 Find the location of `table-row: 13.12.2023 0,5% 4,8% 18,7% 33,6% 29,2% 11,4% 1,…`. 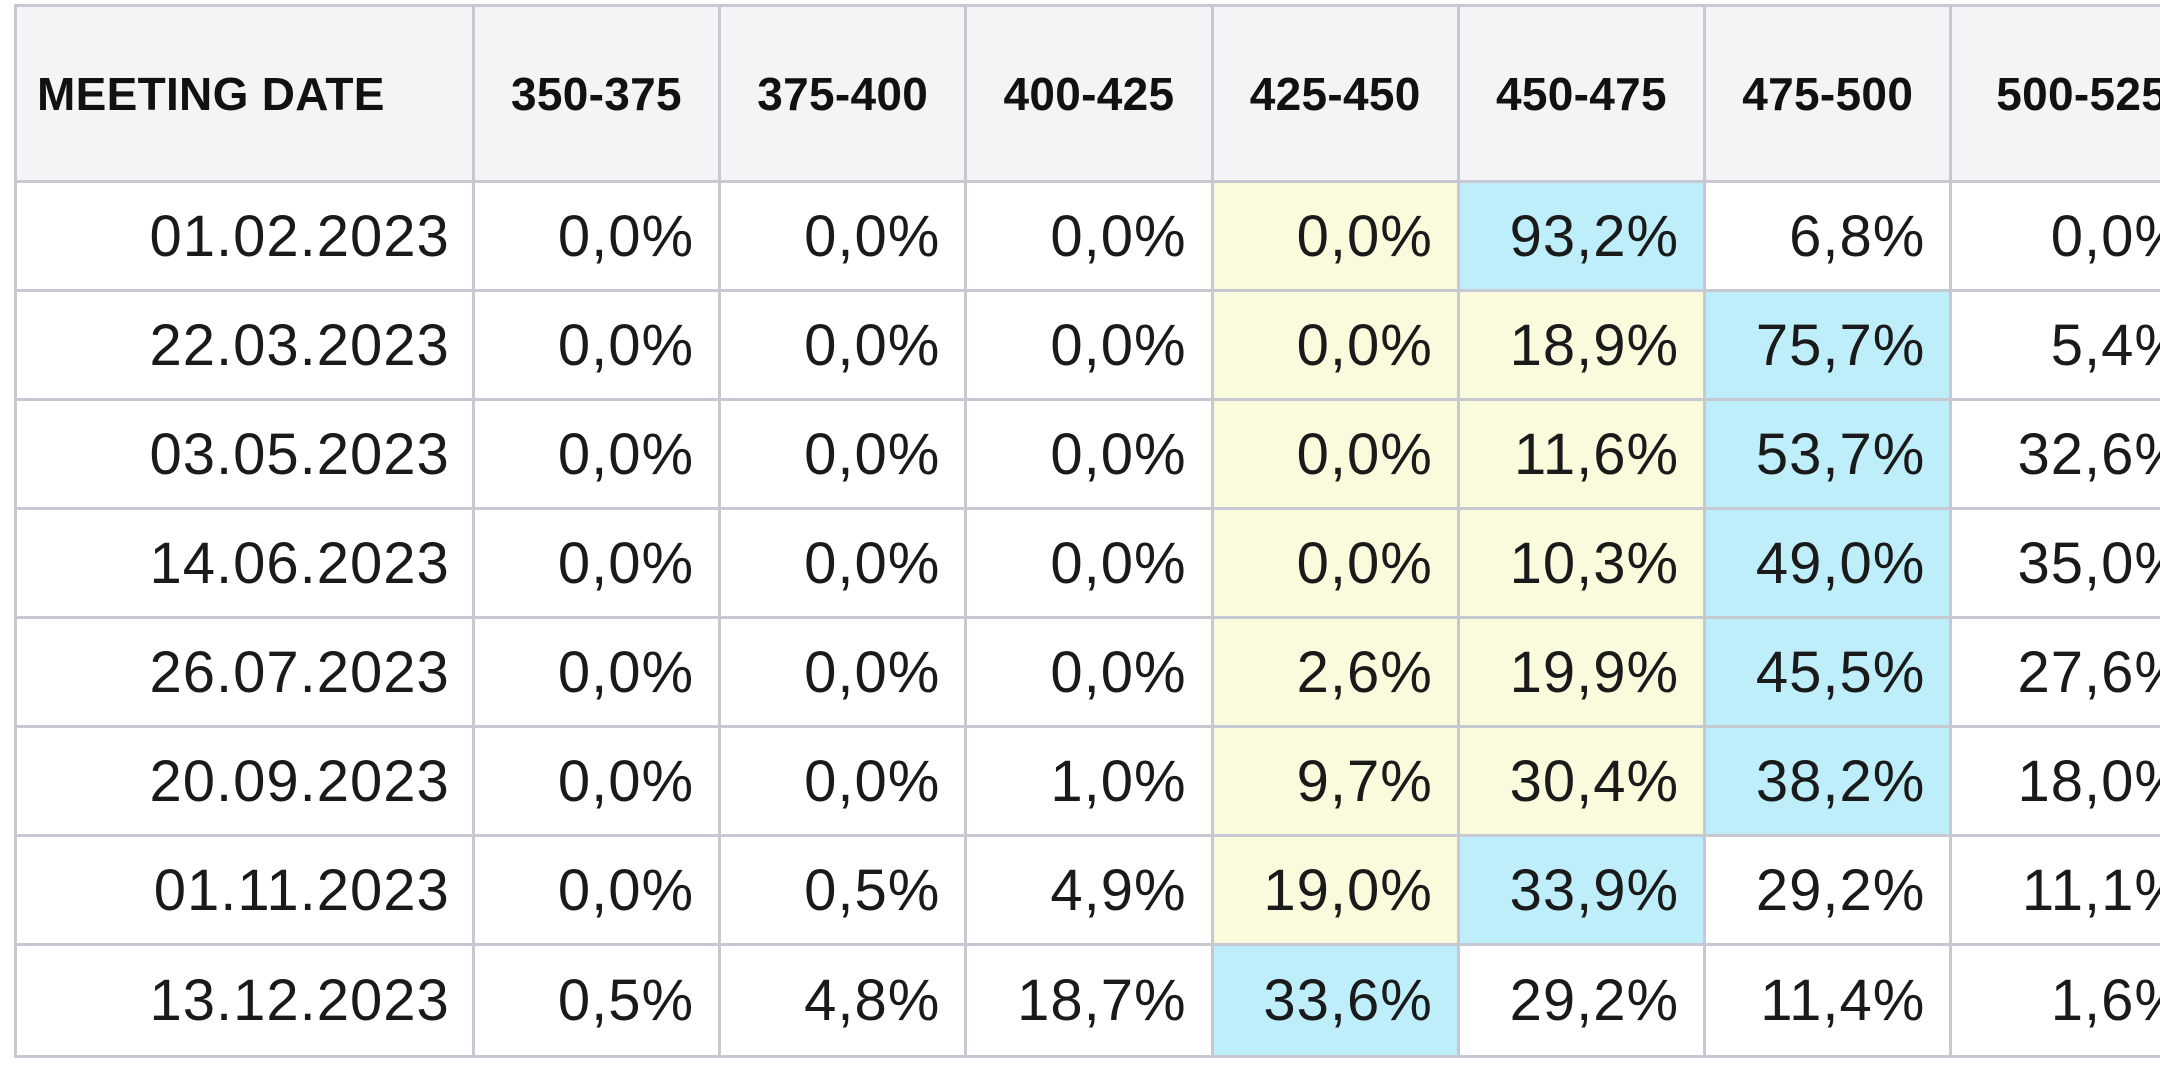

table-row: 13.12.2023 0,5% 4,8% 18,7% 33,6% 29,2% 11,4% 1,… is located at coordinates (1087, 1000).